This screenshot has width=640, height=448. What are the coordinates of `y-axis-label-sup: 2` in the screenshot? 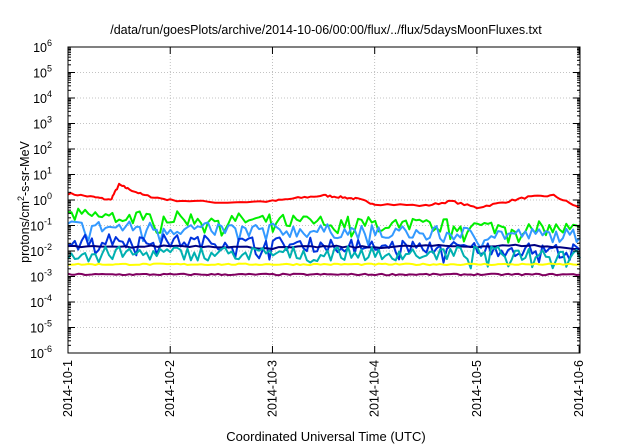 It's located at (21, 198).